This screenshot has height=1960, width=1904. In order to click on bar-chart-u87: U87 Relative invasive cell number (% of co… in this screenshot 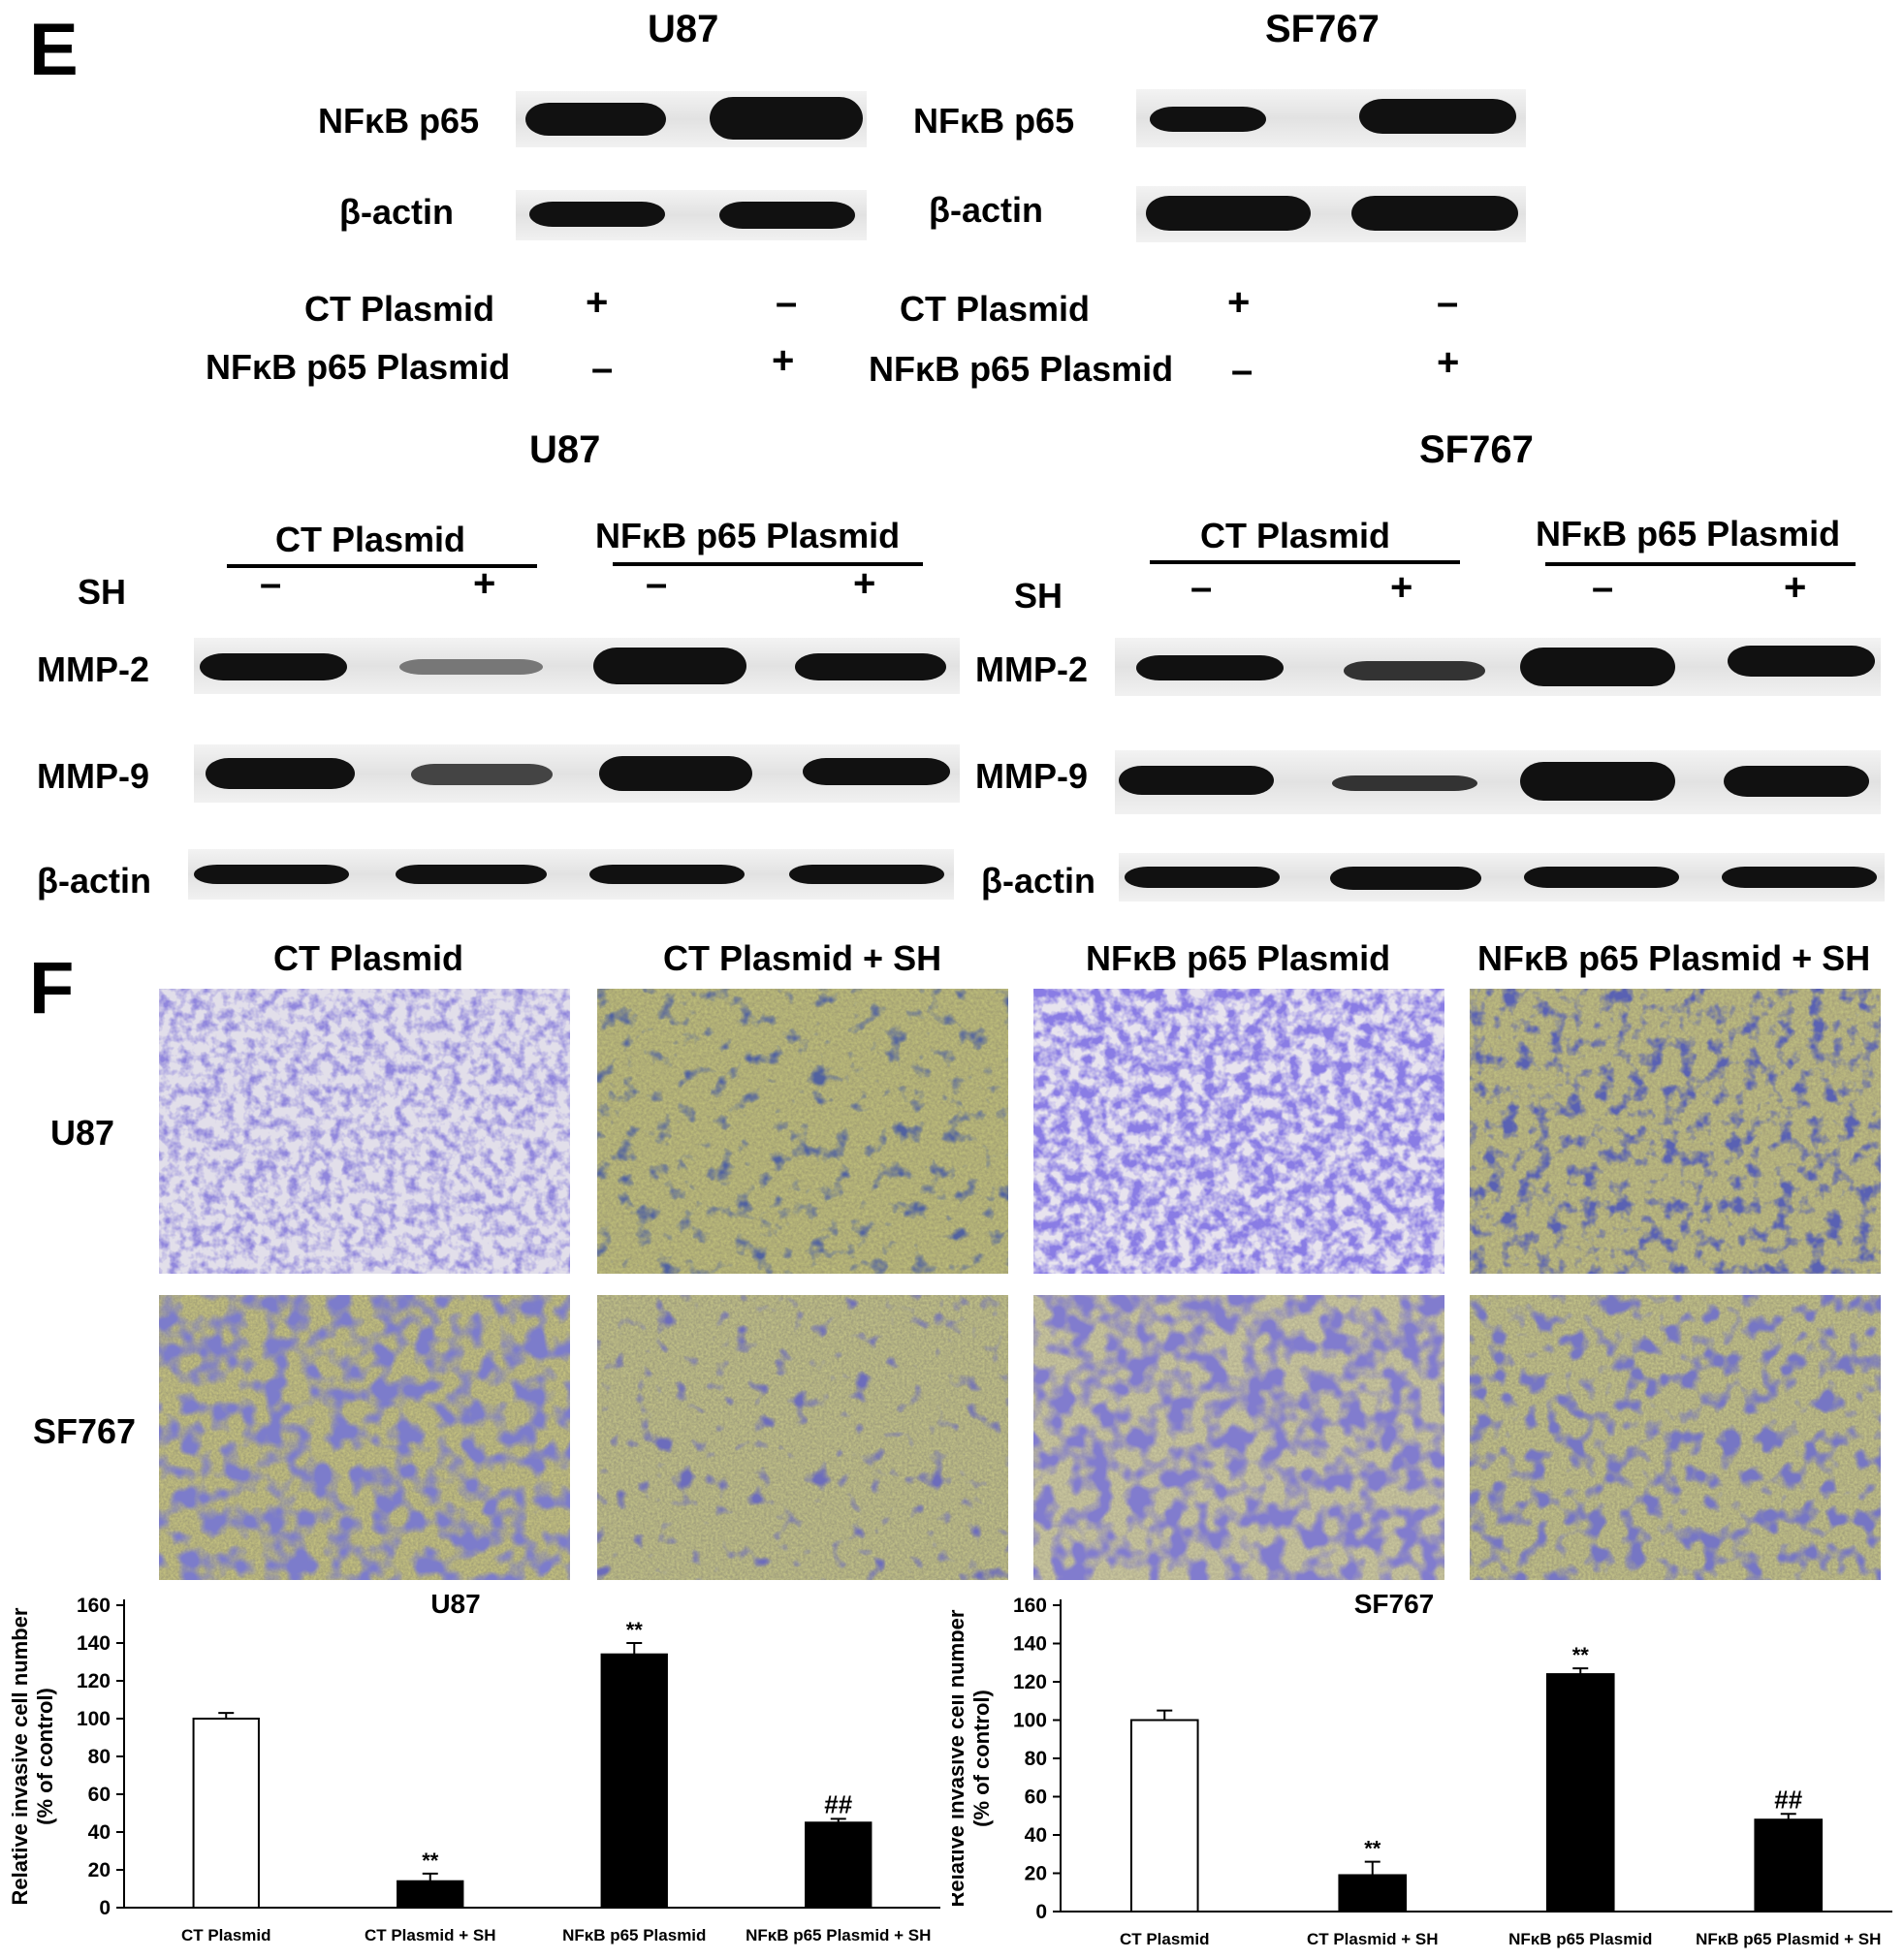, I will do `click(474, 1766)`.